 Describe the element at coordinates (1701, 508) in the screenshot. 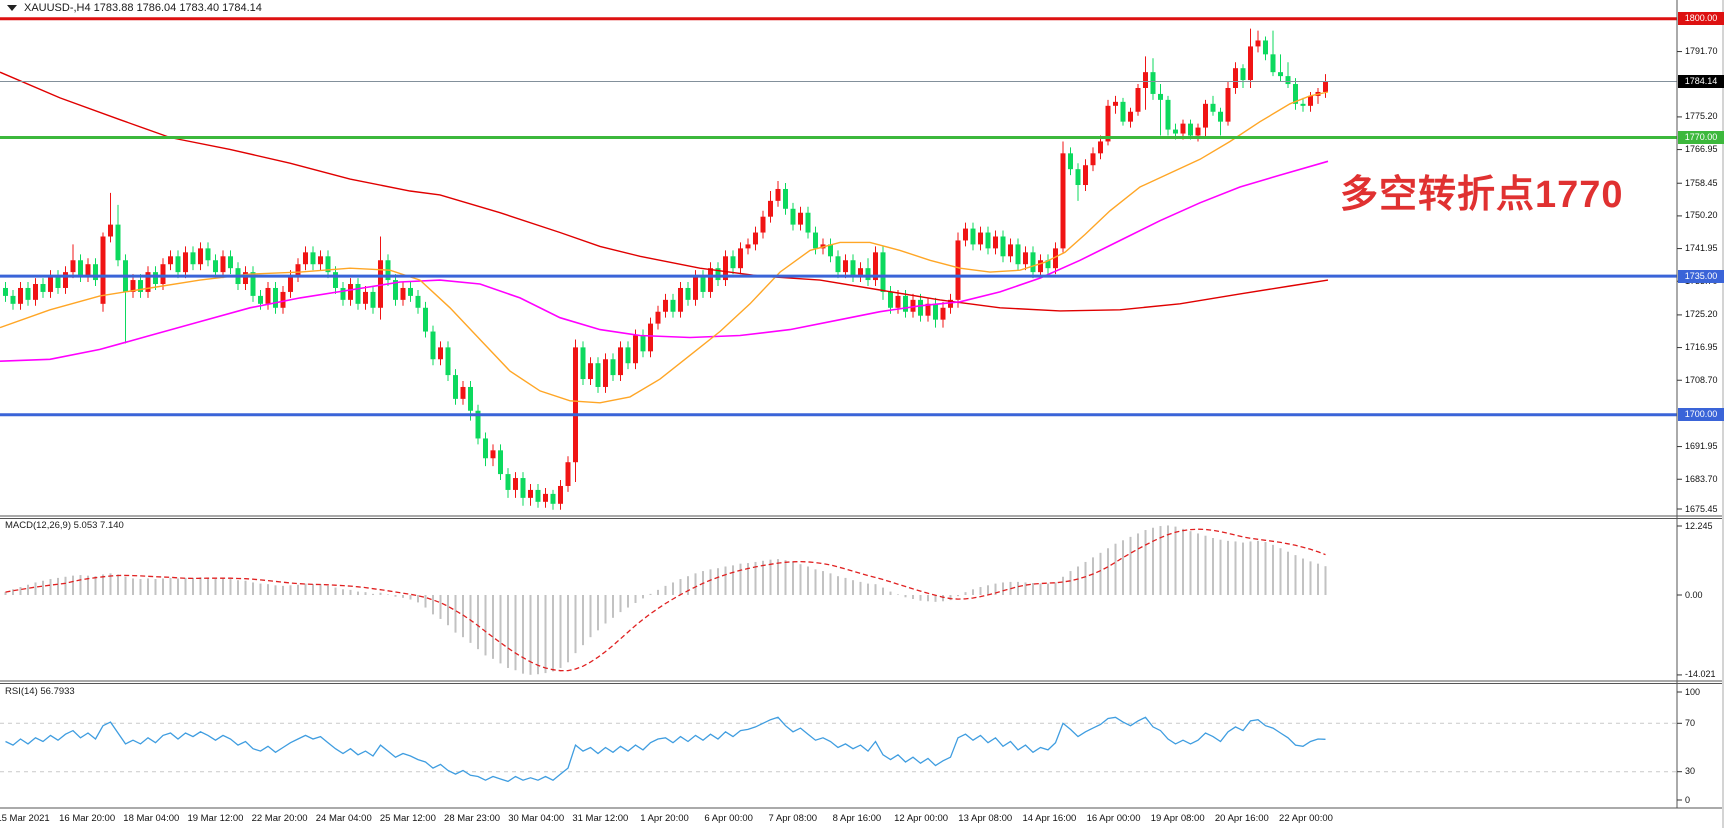

I see `price-tick-label: 1675.45` at that location.